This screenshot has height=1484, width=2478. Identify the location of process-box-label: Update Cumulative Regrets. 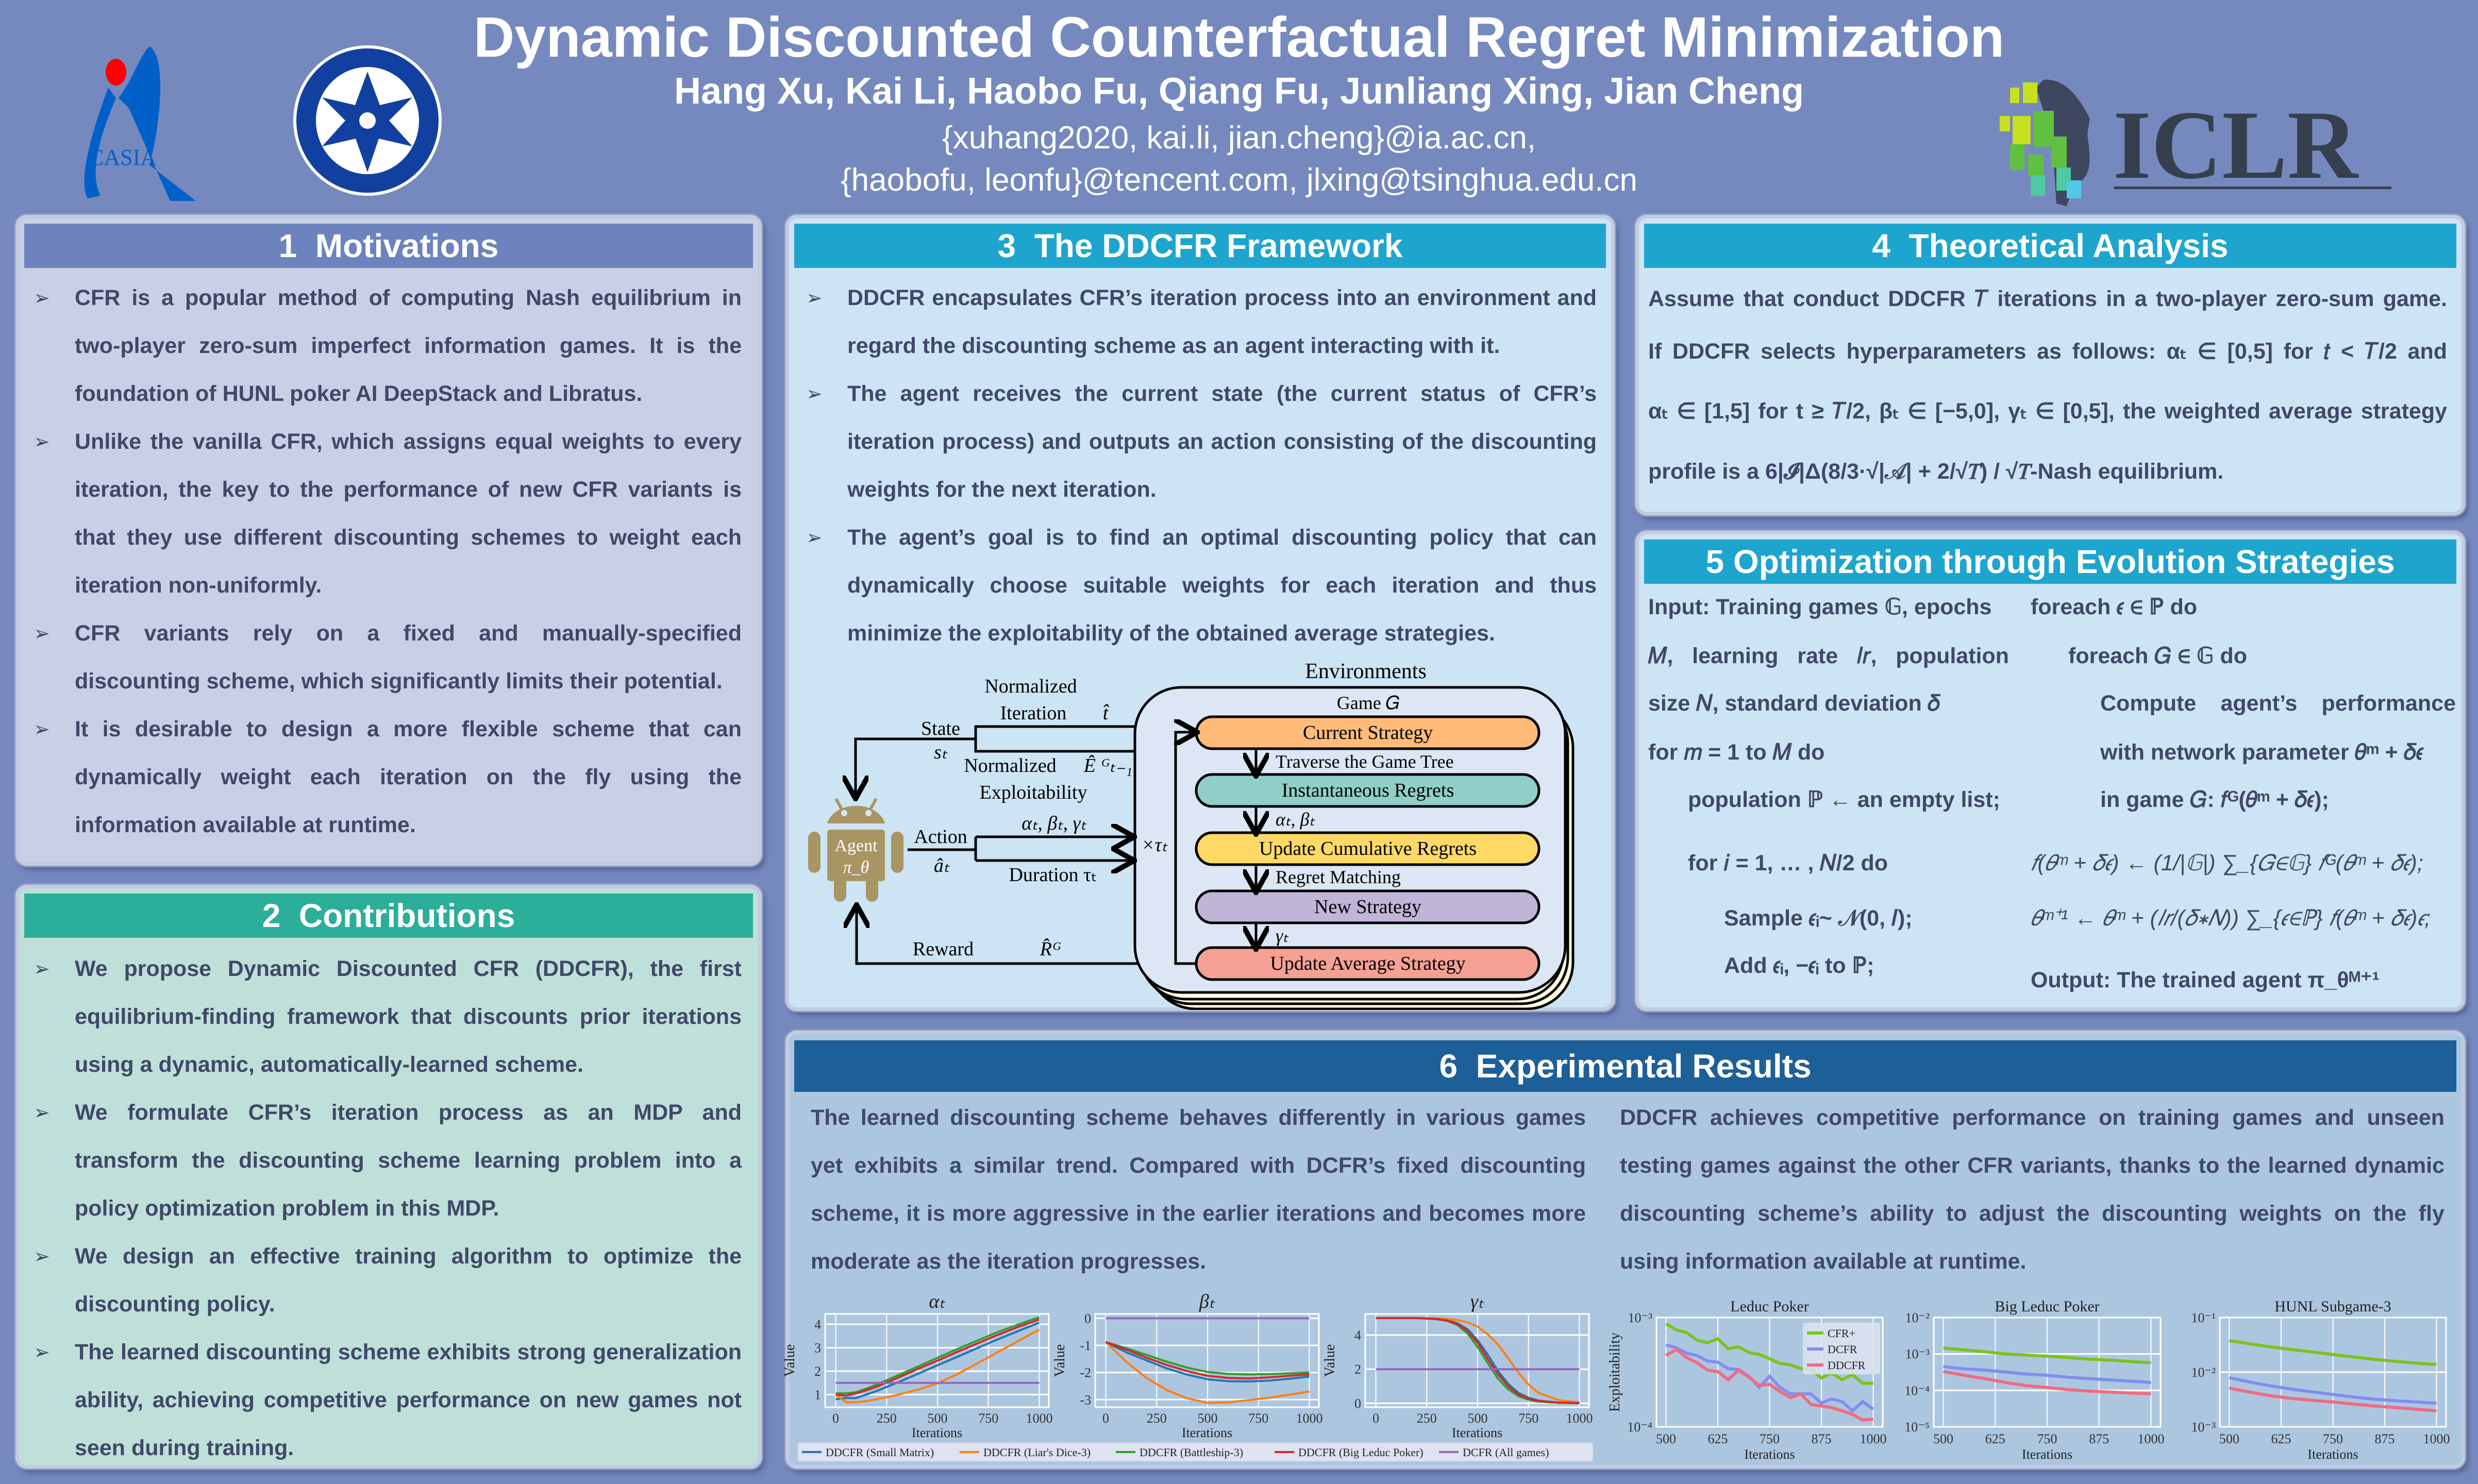
(1368, 848).